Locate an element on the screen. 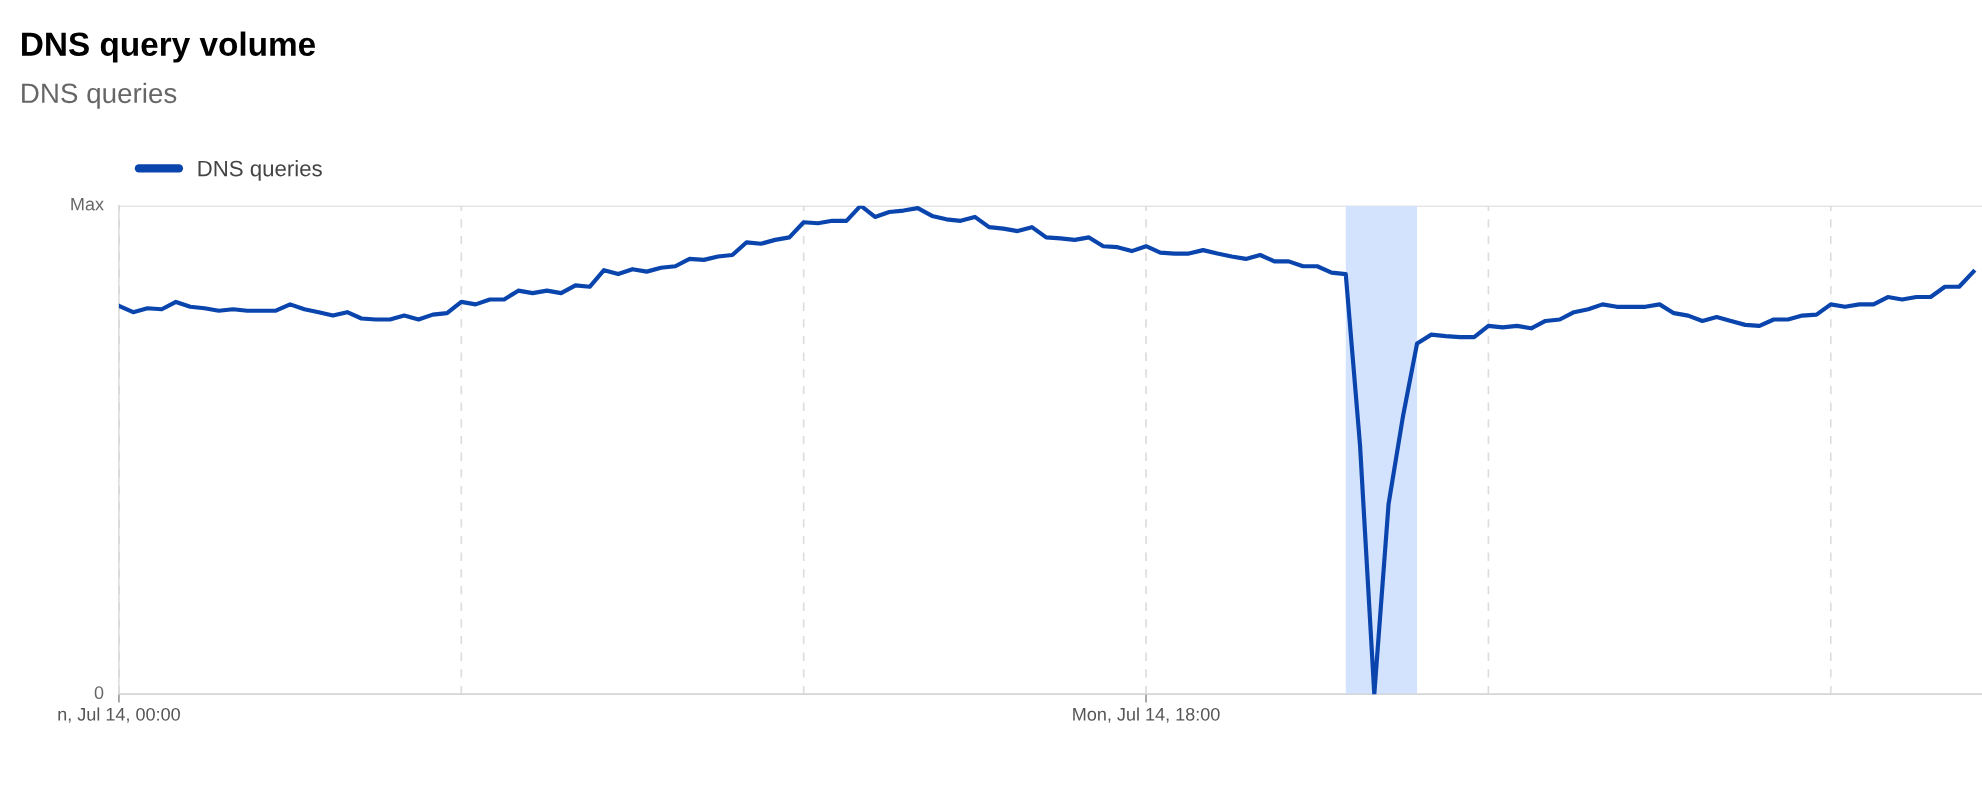  legend-label: DNS queries is located at coordinates (260, 170).